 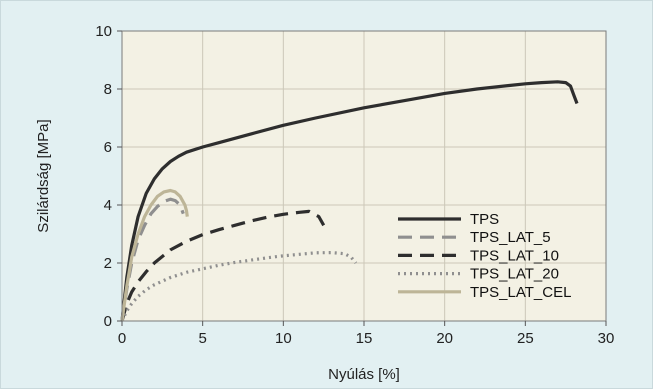 I want to click on legend-label: TPS_LAT_20, so click(x=514, y=274).